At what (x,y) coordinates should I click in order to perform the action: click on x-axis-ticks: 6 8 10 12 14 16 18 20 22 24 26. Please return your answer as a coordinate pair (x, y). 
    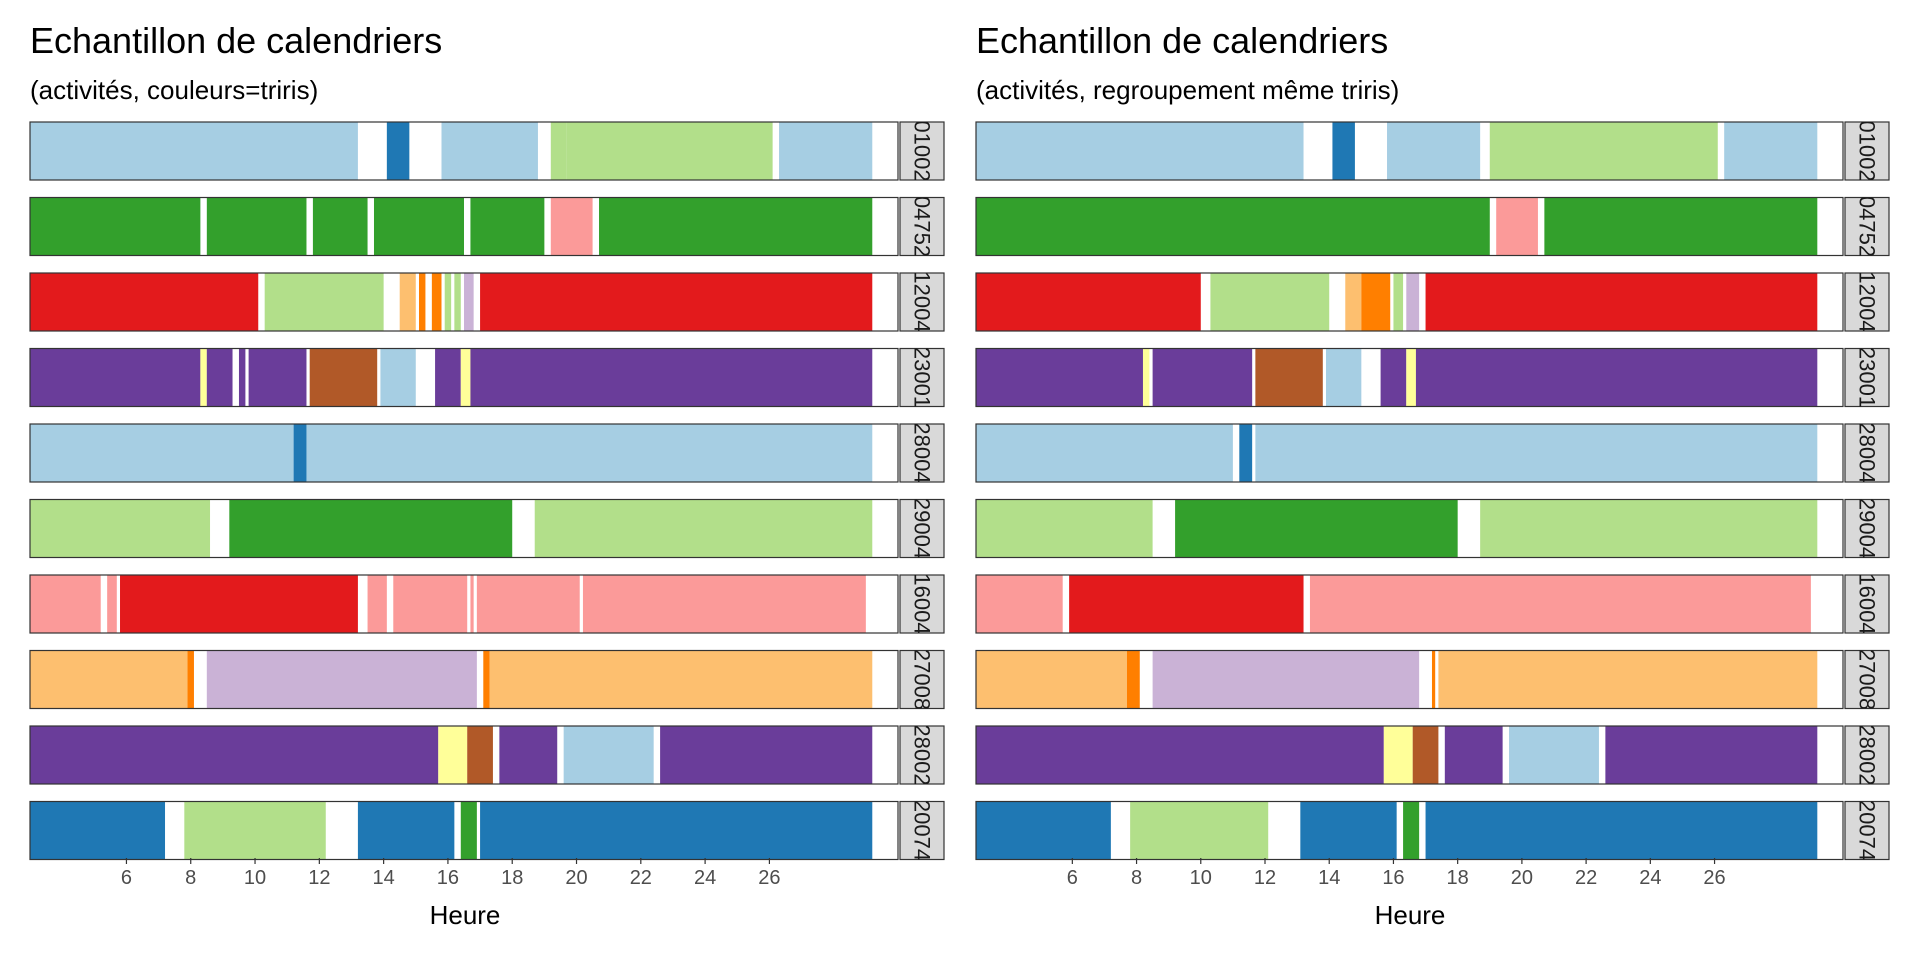
    Looking at the image, I should click on (451, 873).